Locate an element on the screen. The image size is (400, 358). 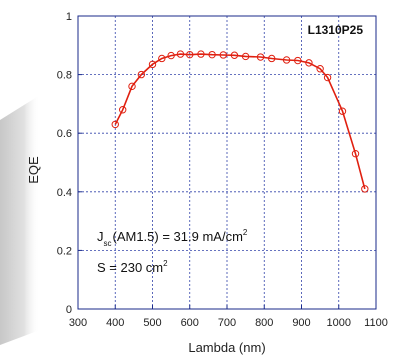
y-tick-label: 0.4 is located at coordinates (64, 193).